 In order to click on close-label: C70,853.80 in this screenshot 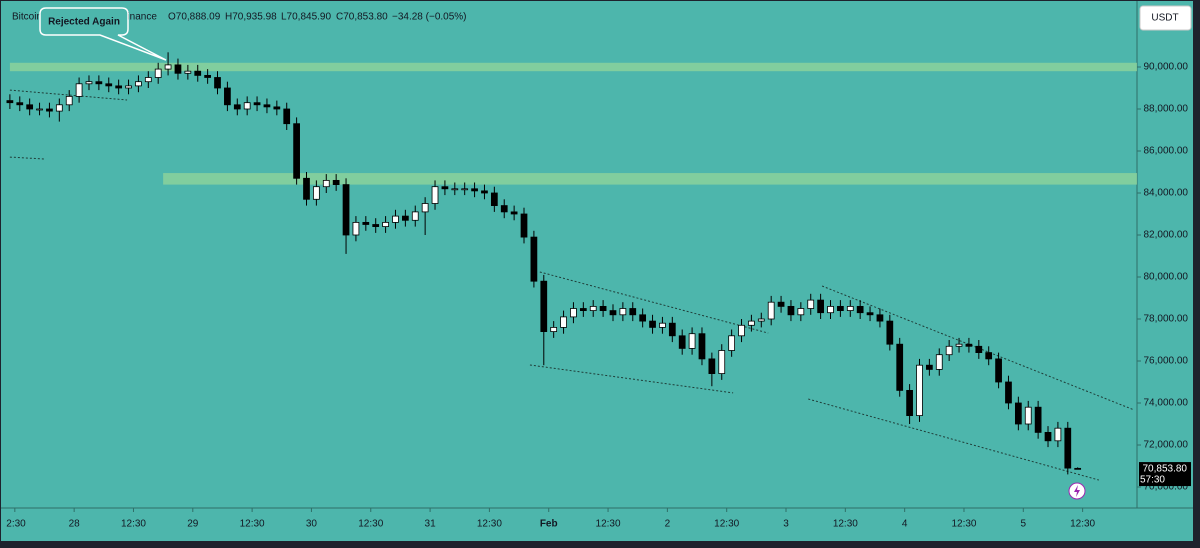, I will do `click(362, 17)`.